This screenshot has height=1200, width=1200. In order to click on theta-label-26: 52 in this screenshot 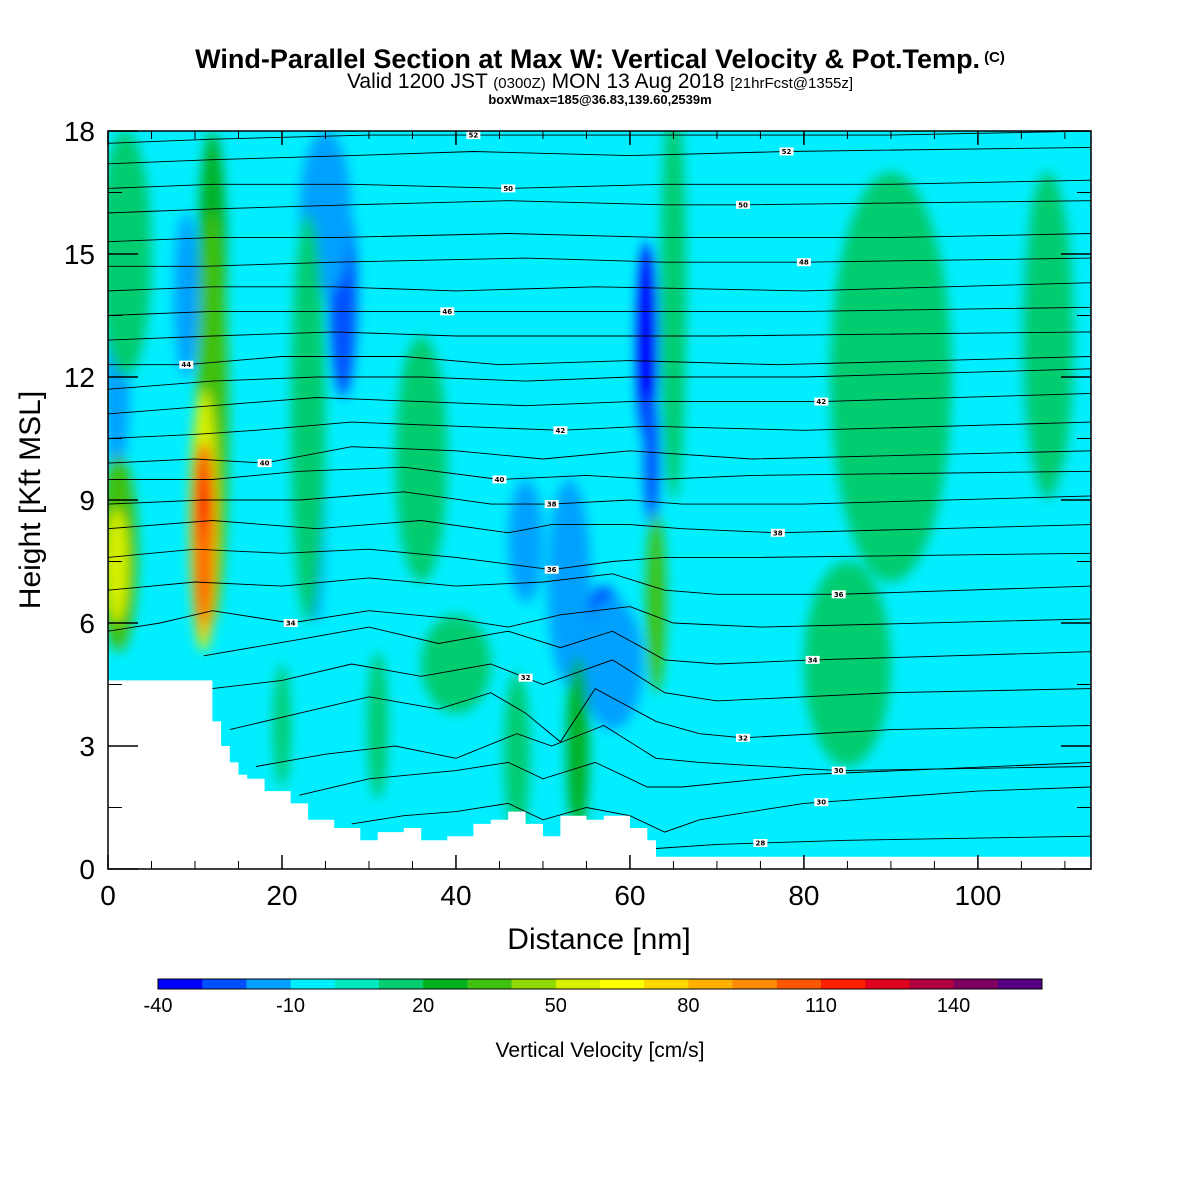, I will do `click(474, 136)`.